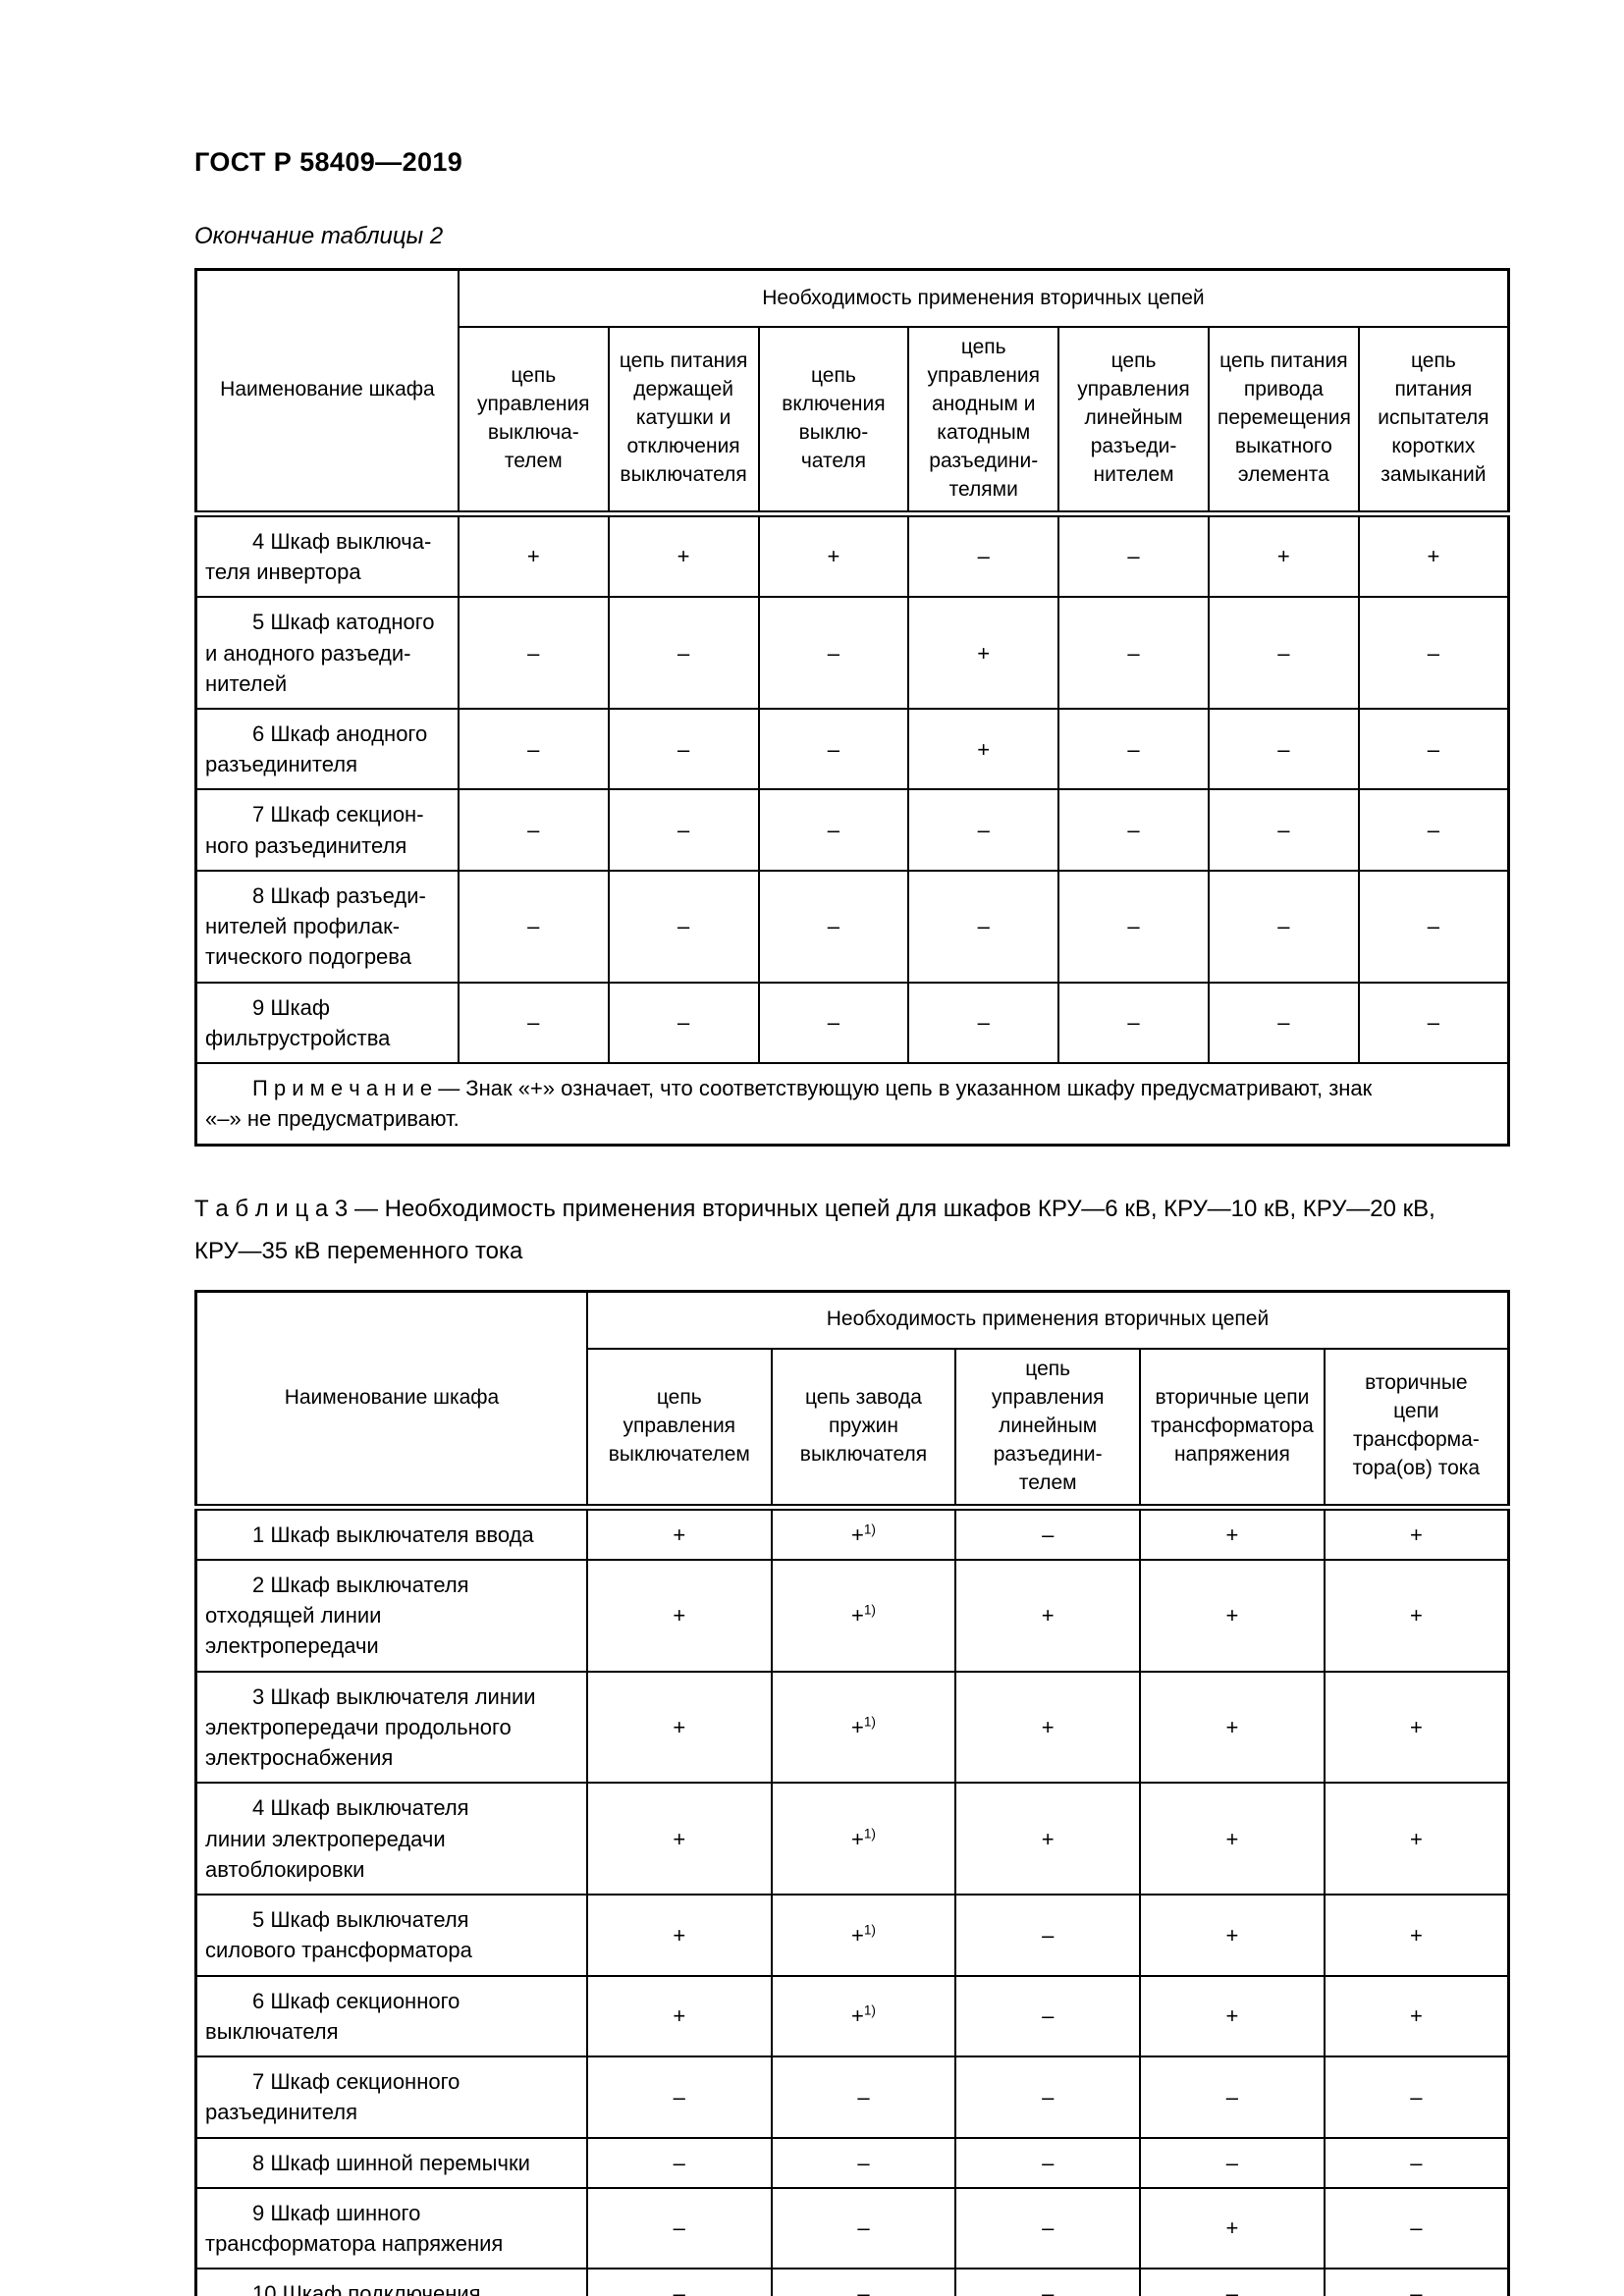  Describe the element at coordinates (327, 555) in the screenshot. I see `row-name-cell: 4 Шкаф выключа- теля инвертора` at that location.